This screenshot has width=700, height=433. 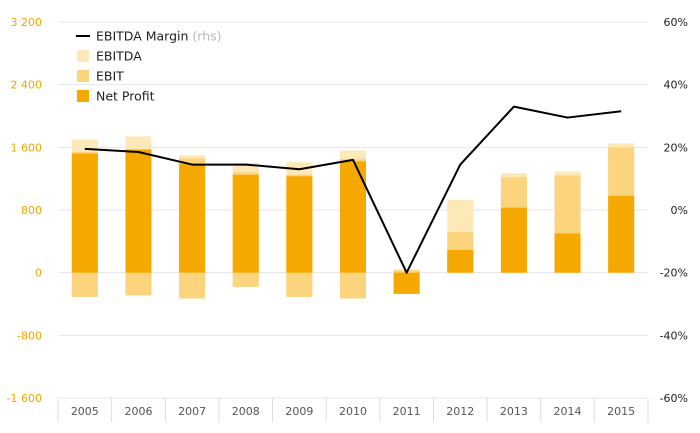 I want to click on x-tick-label: 2006, so click(x=138, y=411).